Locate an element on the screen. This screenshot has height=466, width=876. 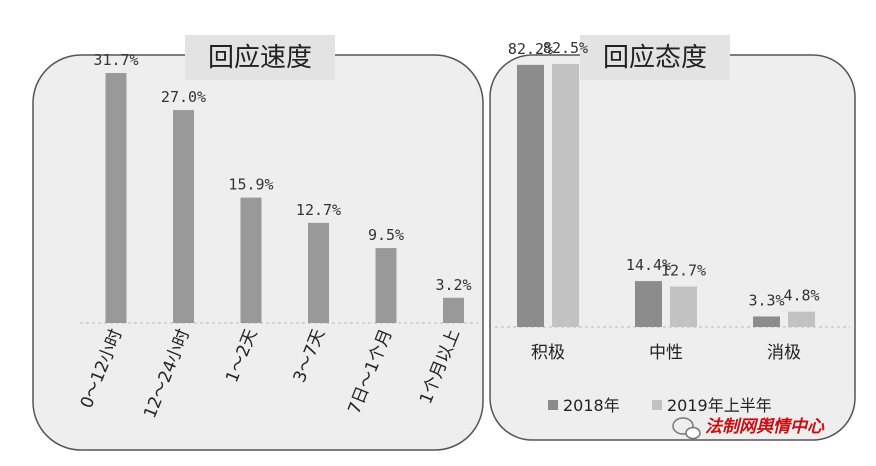
legend-swatch-2018 is located at coordinates (553, 405).